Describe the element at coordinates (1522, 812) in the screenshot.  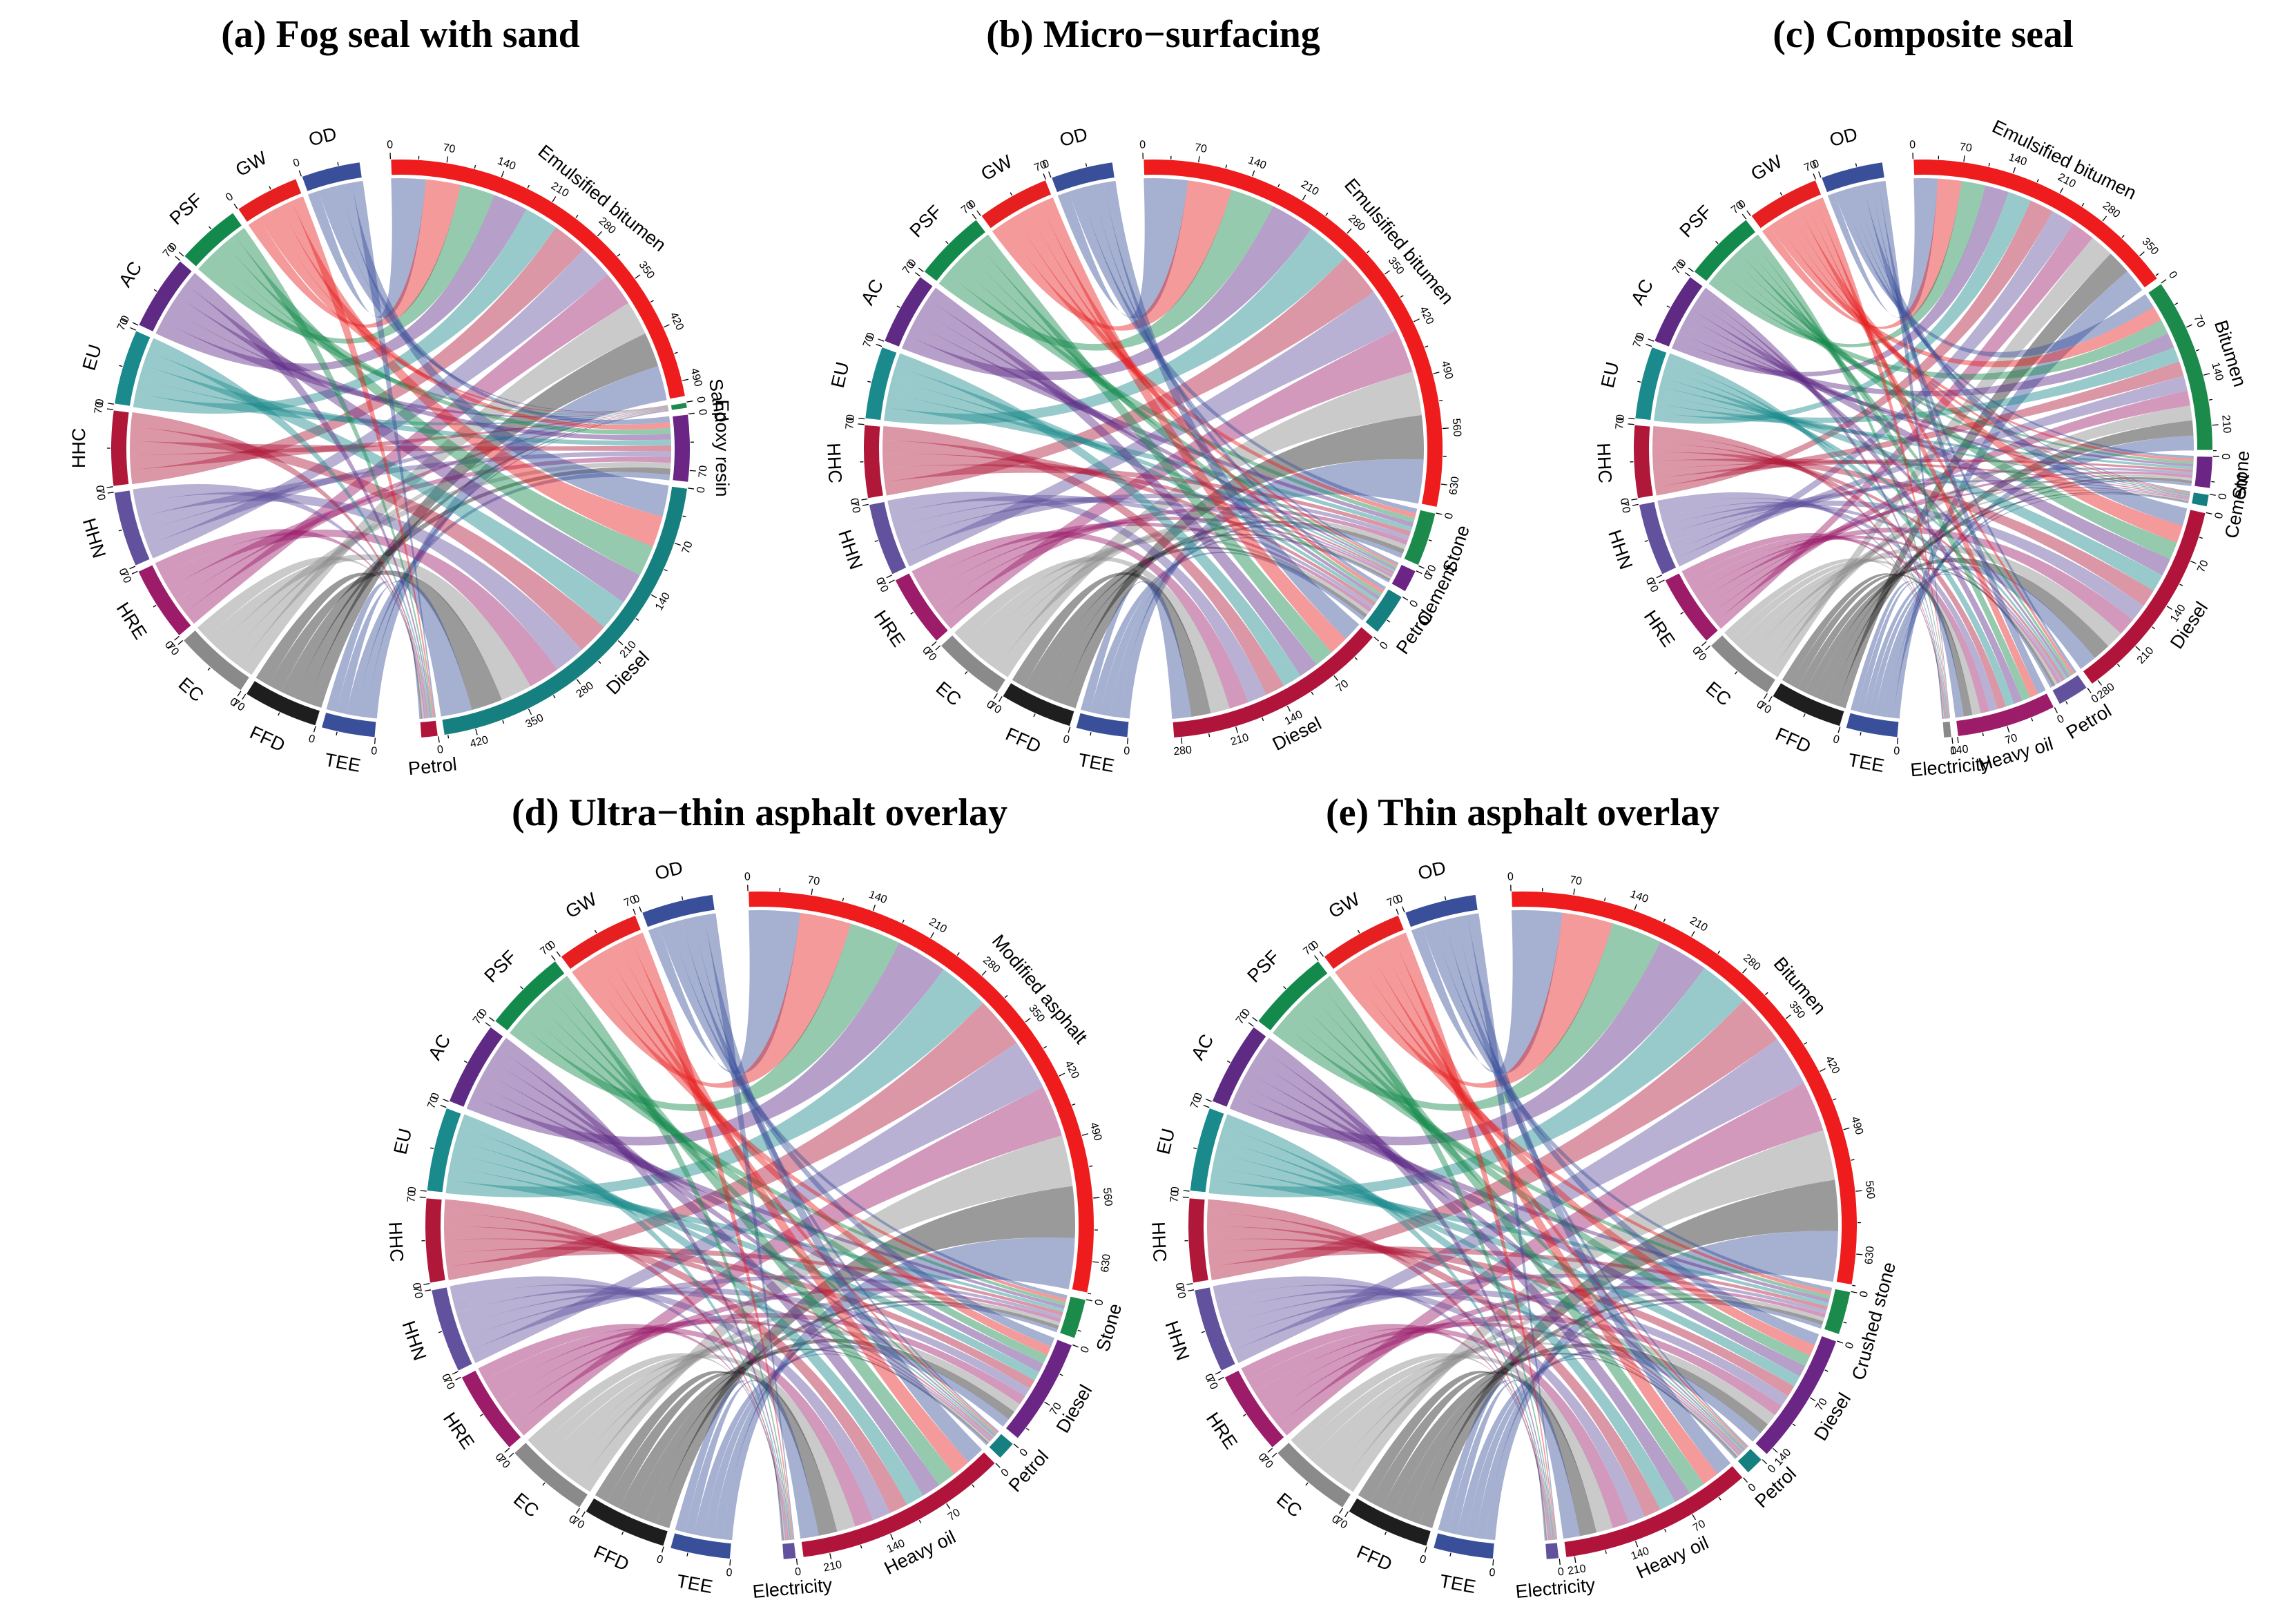
I see `panel-title: (e) Thin asphalt overlay` at that location.